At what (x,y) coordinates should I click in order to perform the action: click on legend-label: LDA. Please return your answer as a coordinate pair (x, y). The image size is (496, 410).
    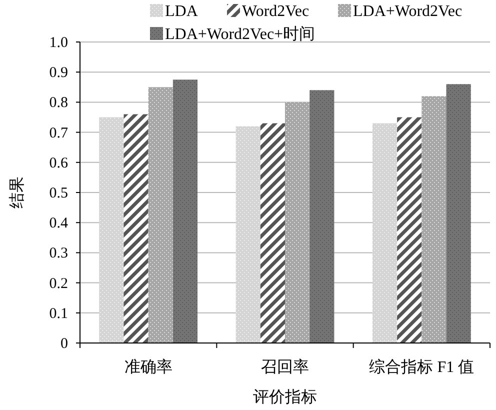
    Looking at the image, I should click on (181, 11).